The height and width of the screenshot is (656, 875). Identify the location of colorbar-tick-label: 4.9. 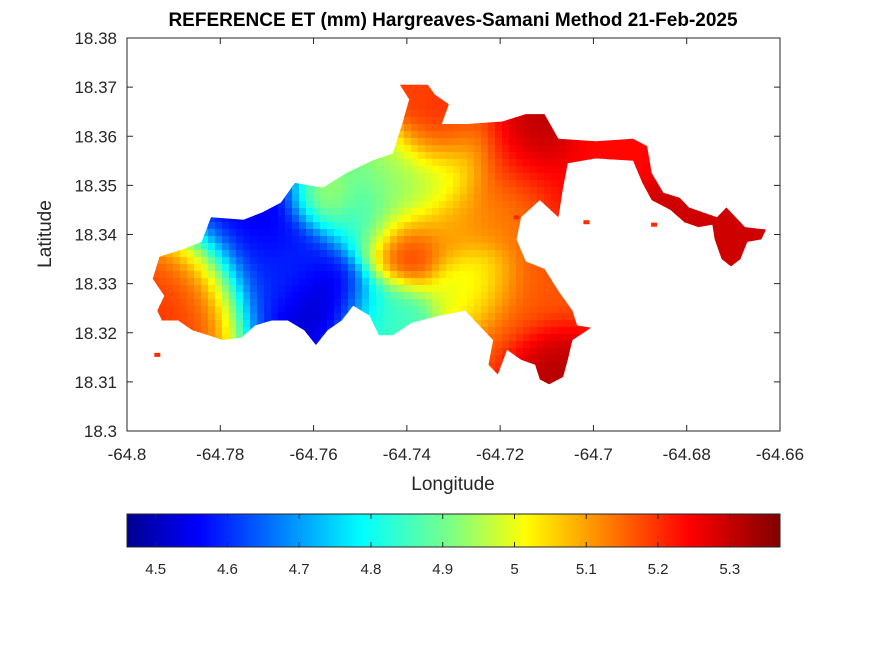
(442, 569).